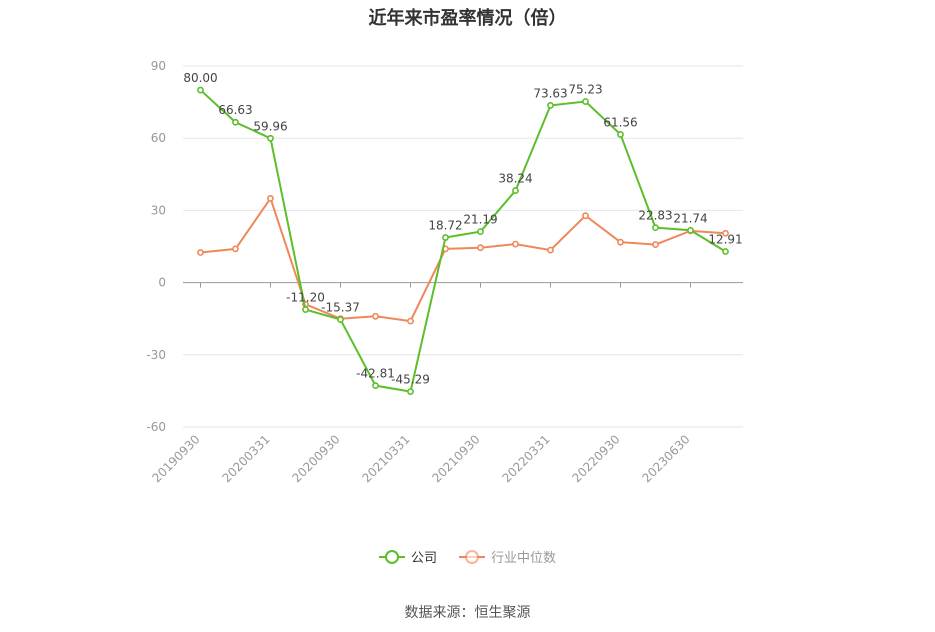 The image size is (935, 632). What do you see at coordinates (655, 216) in the screenshot?
I see `company-data-label: 22.83` at bounding box center [655, 216].